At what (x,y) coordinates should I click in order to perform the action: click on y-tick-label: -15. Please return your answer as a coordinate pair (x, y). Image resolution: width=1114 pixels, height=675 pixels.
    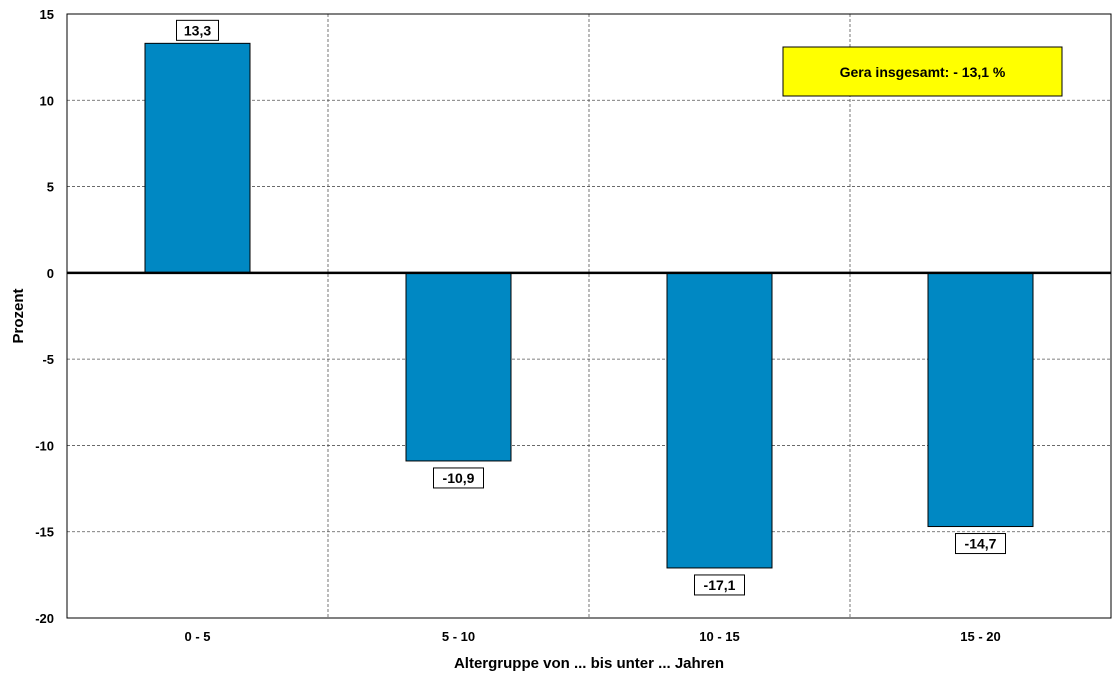
    Looking at the image, I should click on (44, 532).